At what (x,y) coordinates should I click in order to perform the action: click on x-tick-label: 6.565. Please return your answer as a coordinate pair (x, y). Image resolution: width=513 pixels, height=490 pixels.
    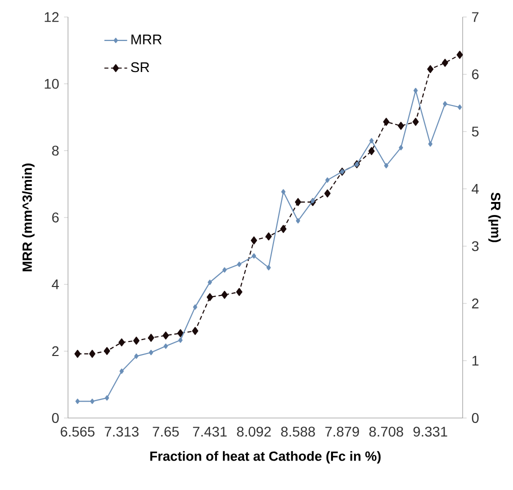
    Looking at the image, I should click on (77, 431).